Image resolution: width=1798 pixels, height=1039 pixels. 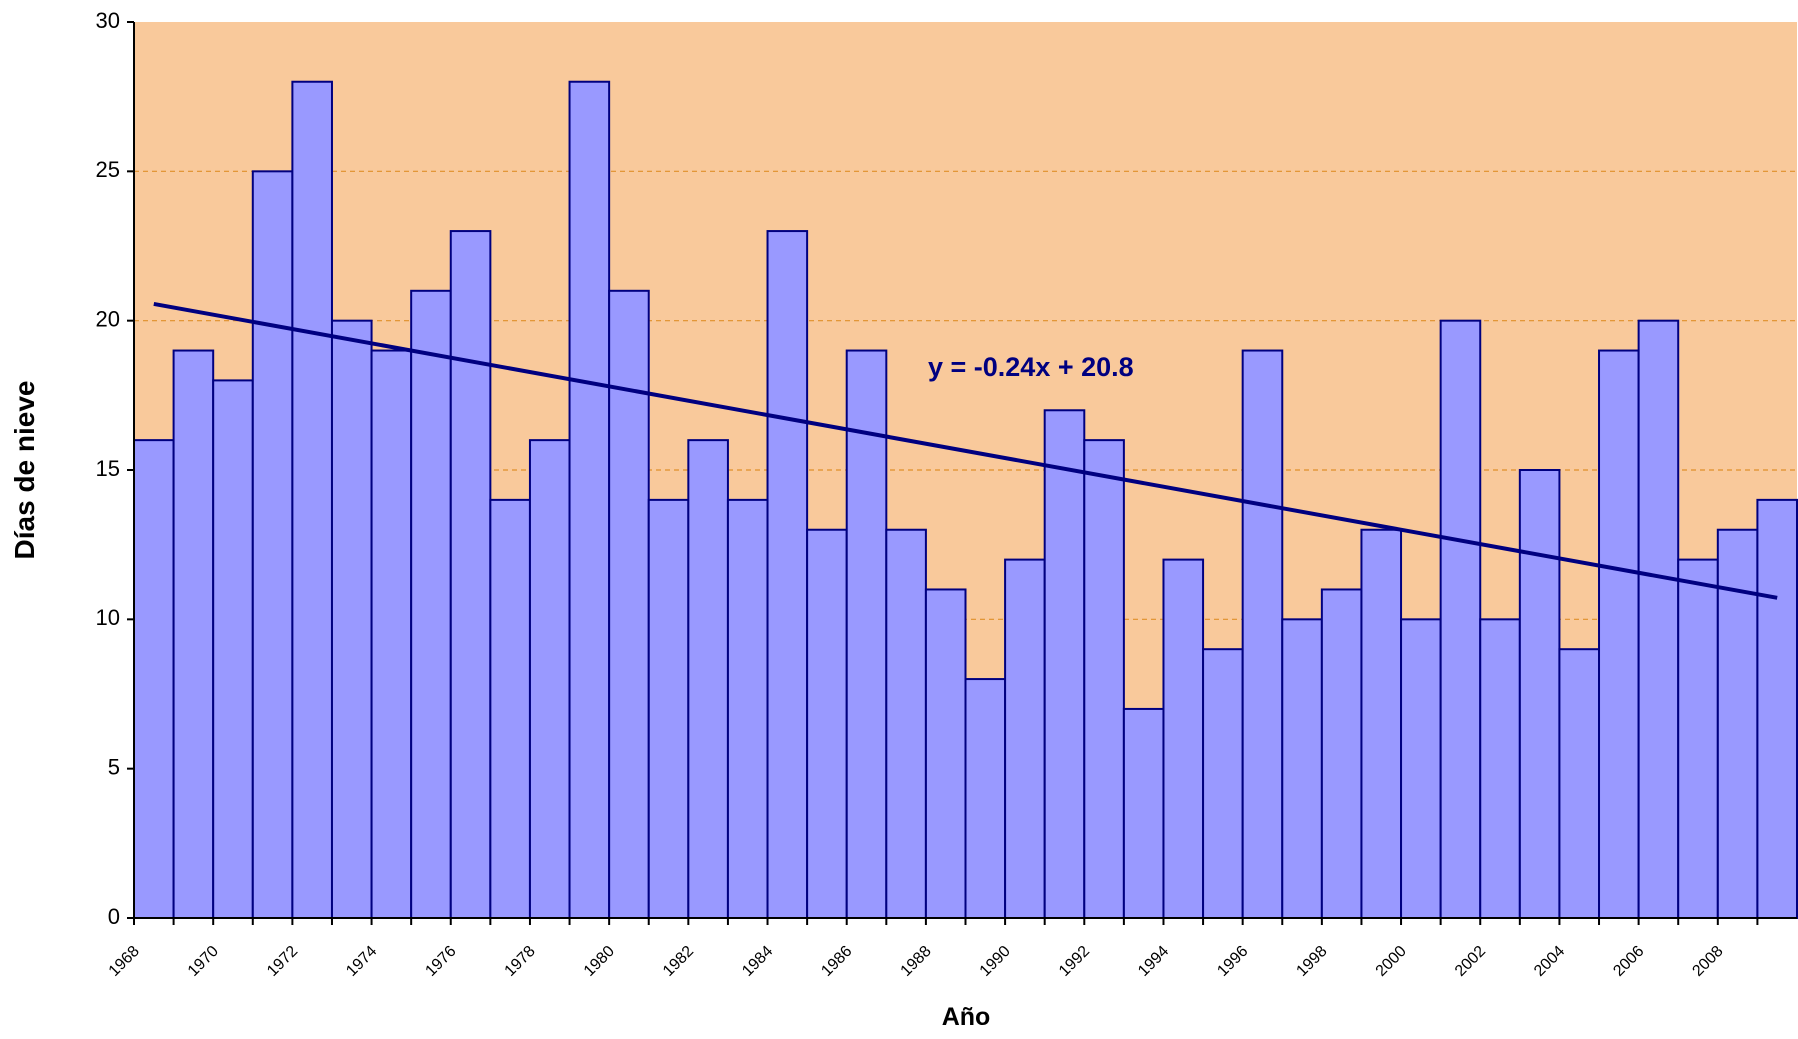 What do you see at coordinates (599, 961) in the screenshot?
I see `x-tick-label: 1980` at bounding box center [599, 961].